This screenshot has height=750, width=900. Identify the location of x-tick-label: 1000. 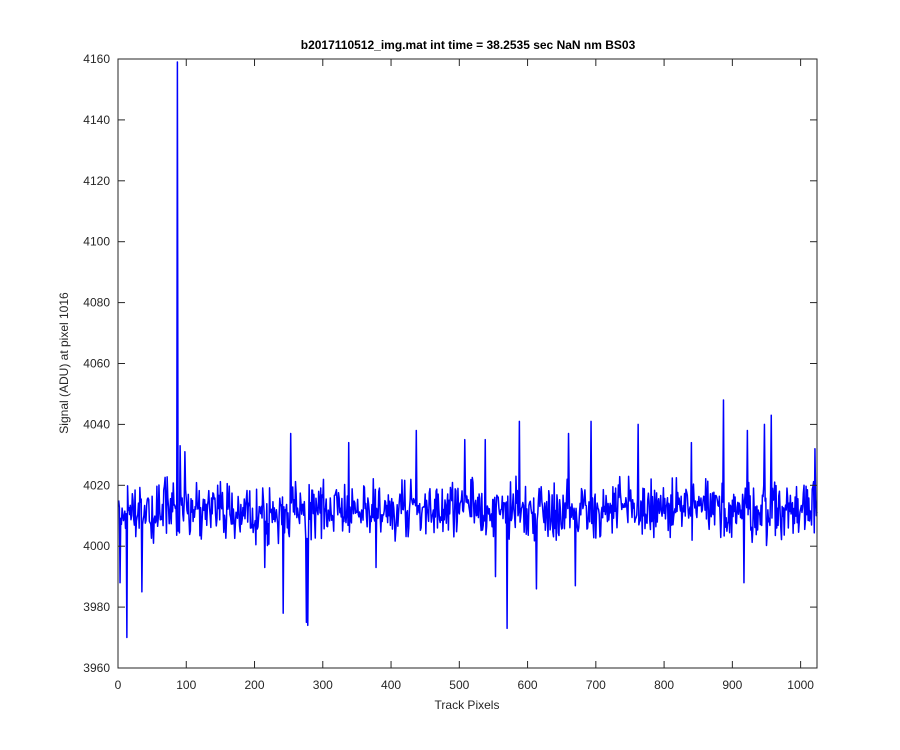
(800, 685).